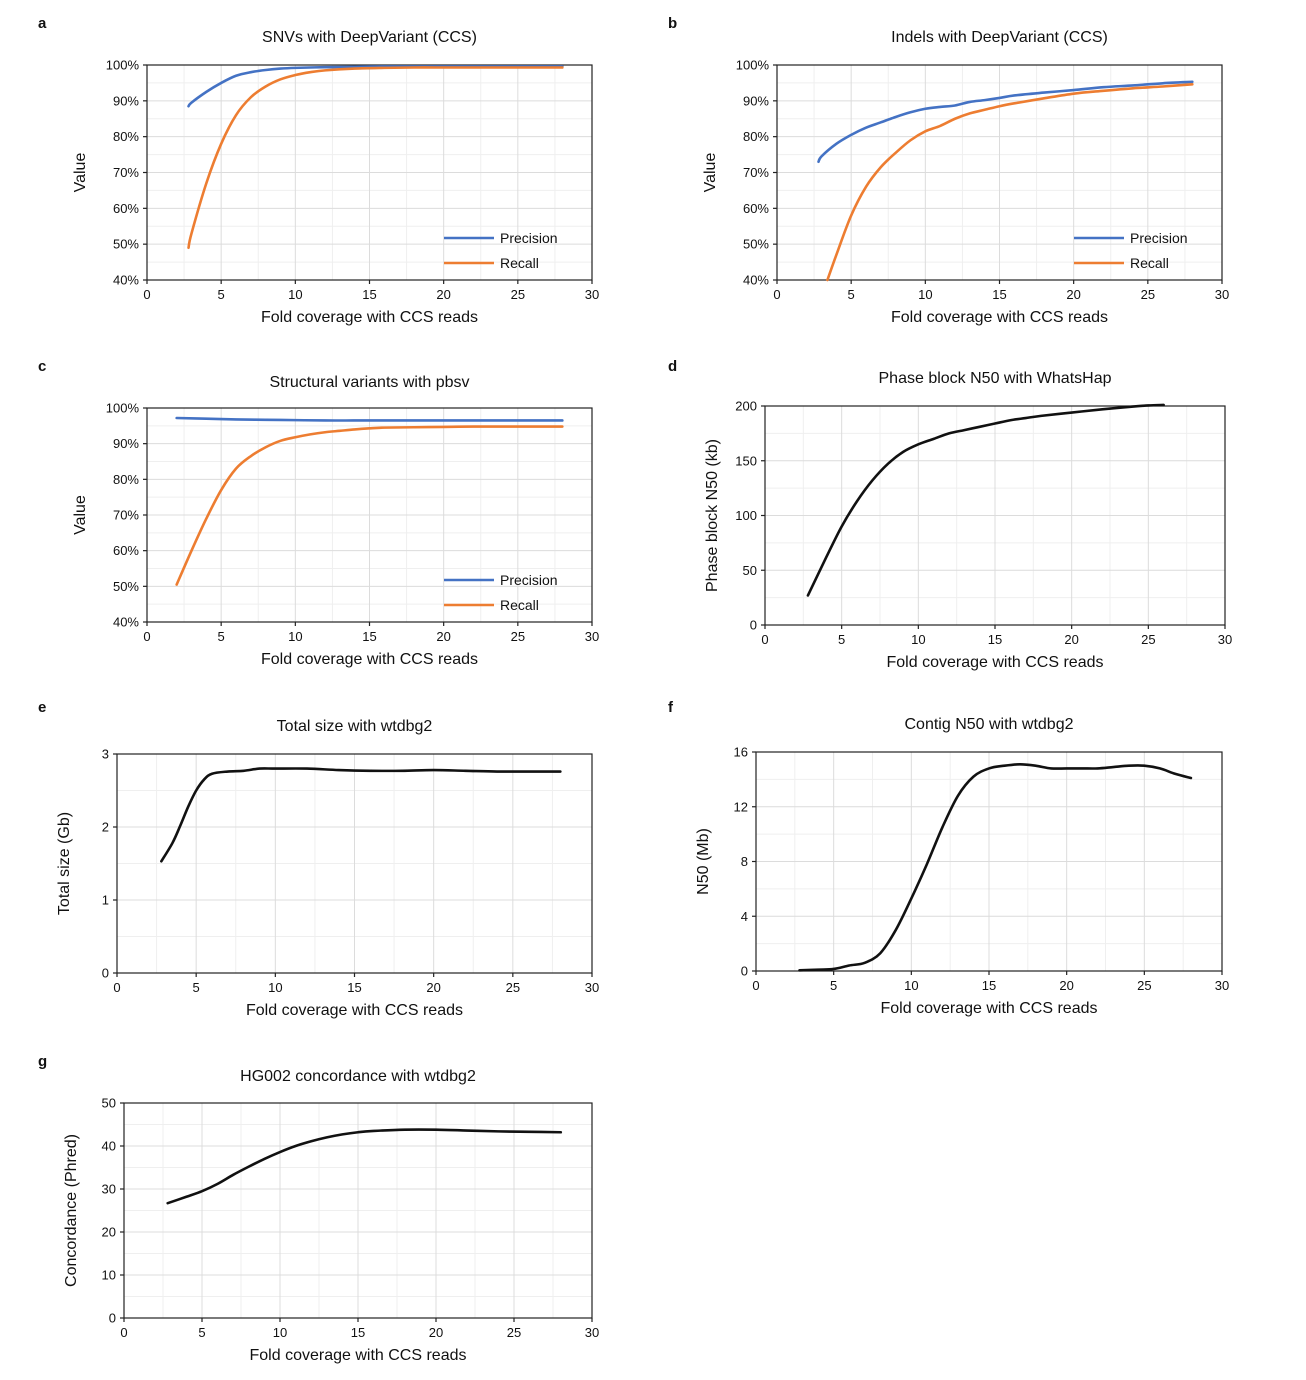  Describe the element at coordinates (109, 1146) in the screenshot. I see `y-tick-label: 40` at that location.